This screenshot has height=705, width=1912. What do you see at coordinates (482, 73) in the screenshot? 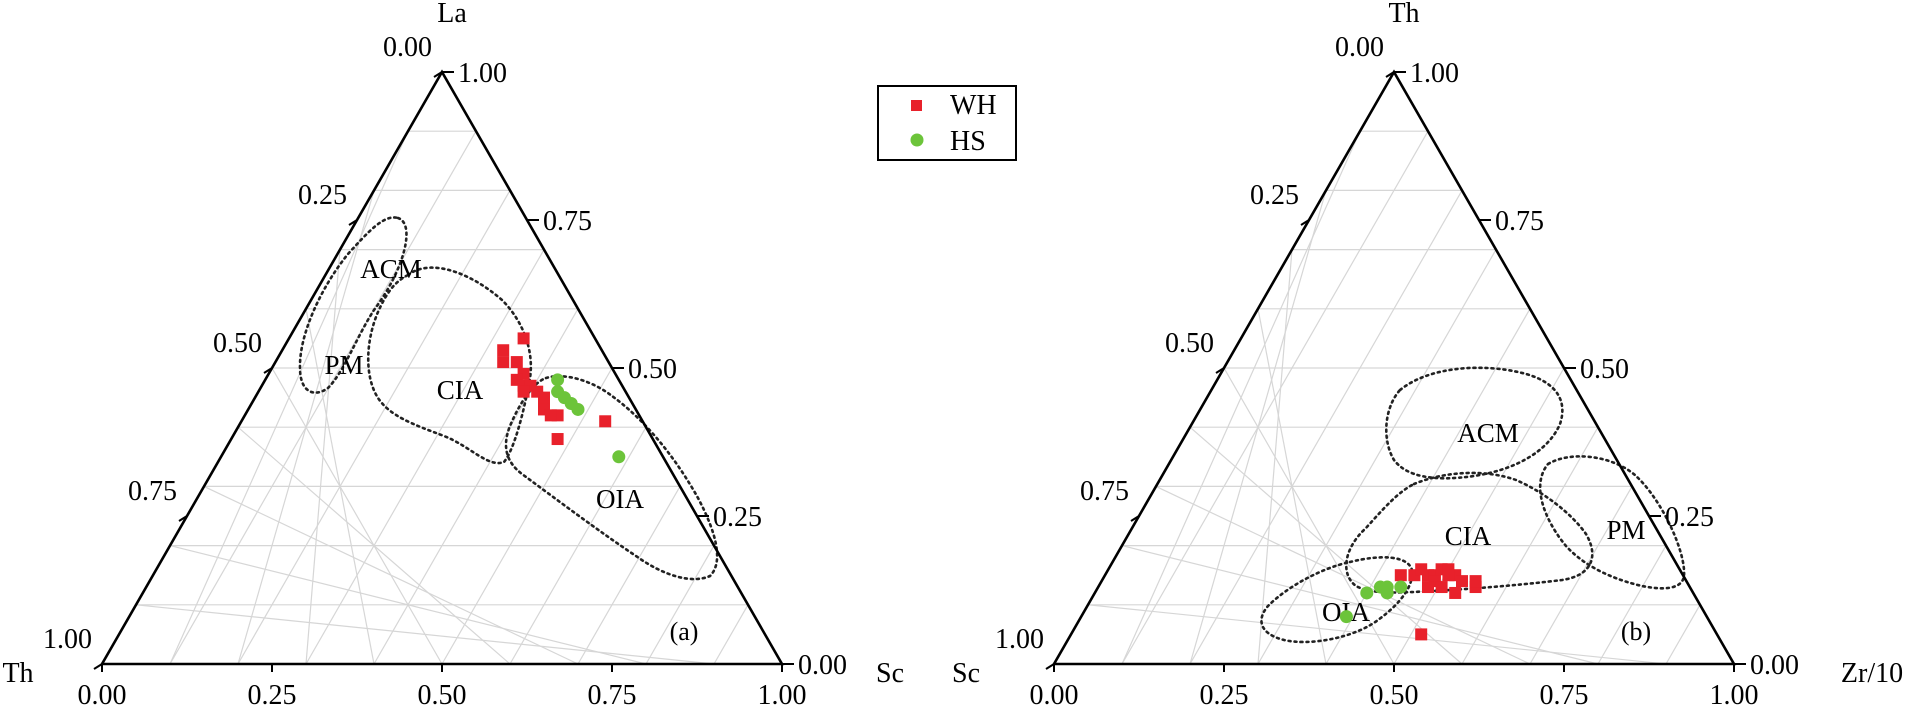
I see `tick-label-right: 1.00` at bounding box center [482, 73].